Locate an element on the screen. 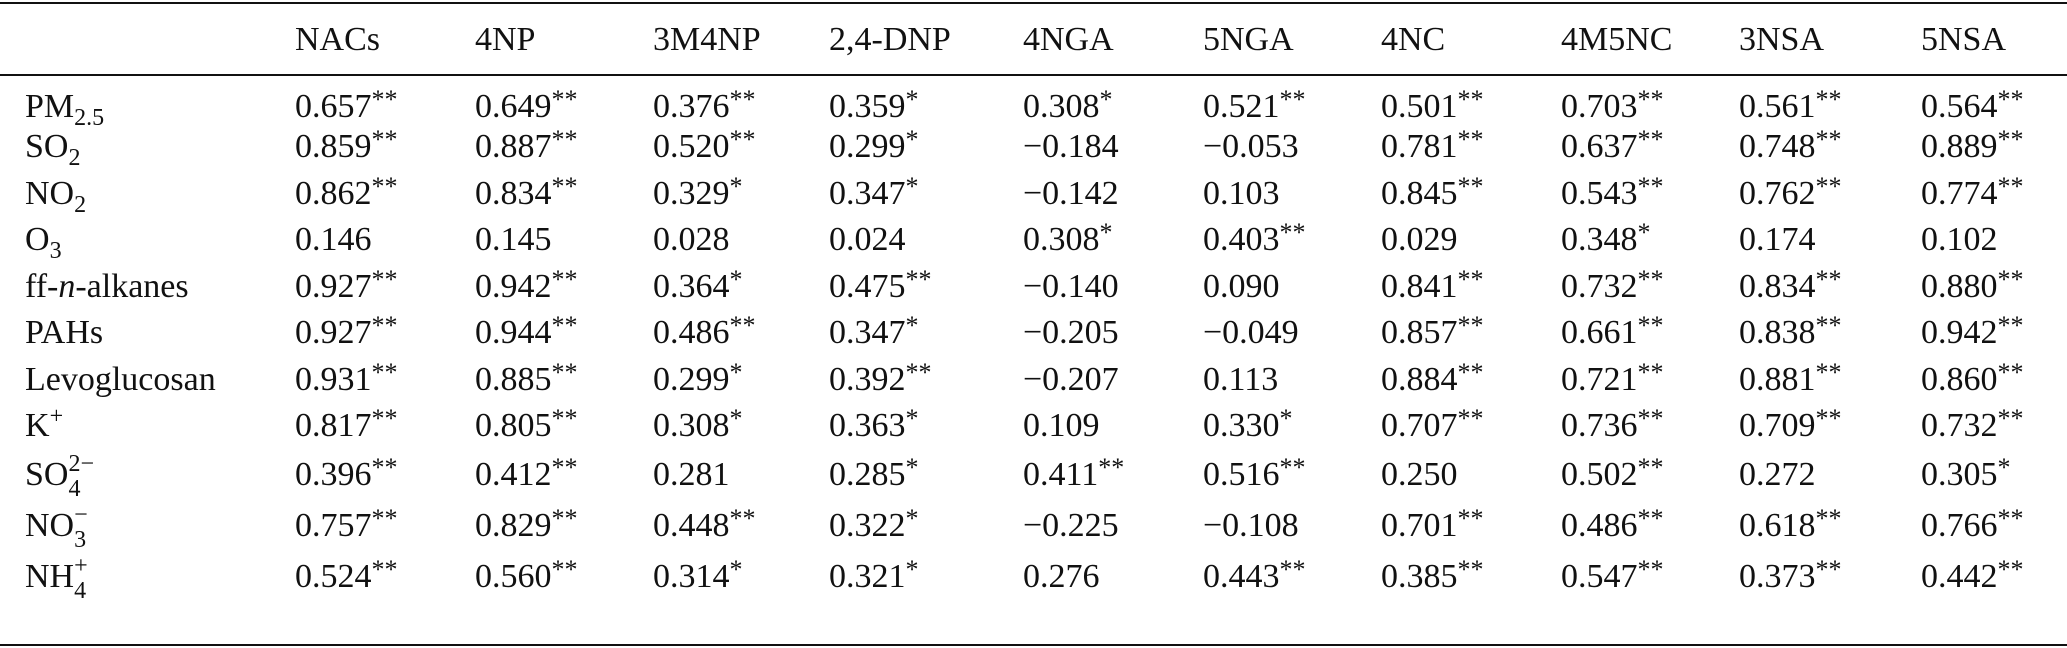  cell-value: 0.657 is located at coordinates (333, 106).